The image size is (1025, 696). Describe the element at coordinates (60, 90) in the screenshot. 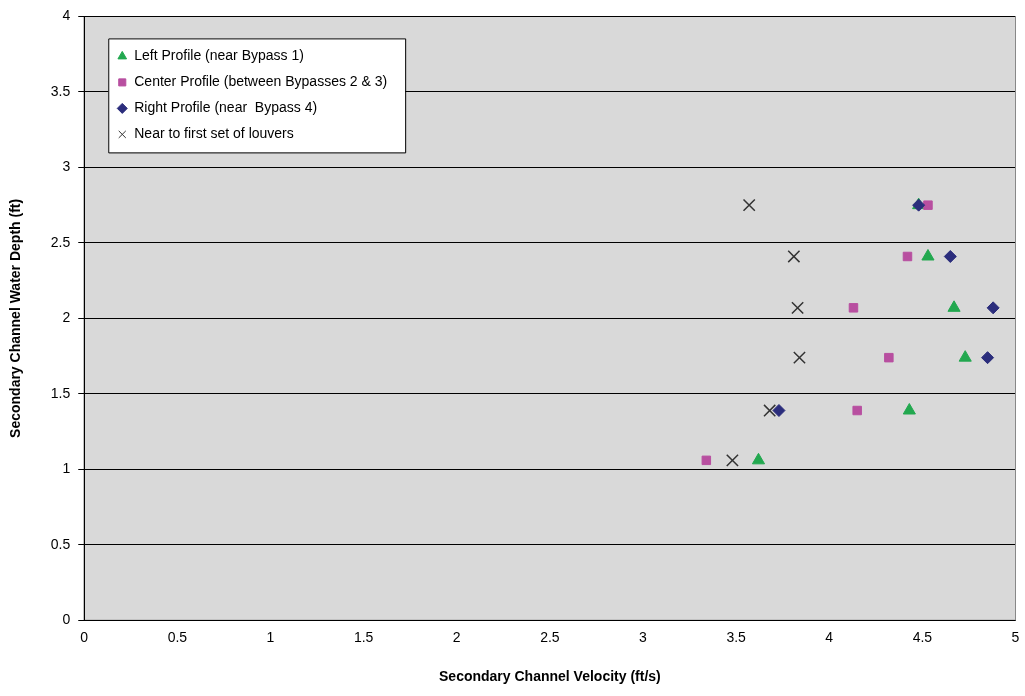

I see `y-tick-label: 3.5` at that location.